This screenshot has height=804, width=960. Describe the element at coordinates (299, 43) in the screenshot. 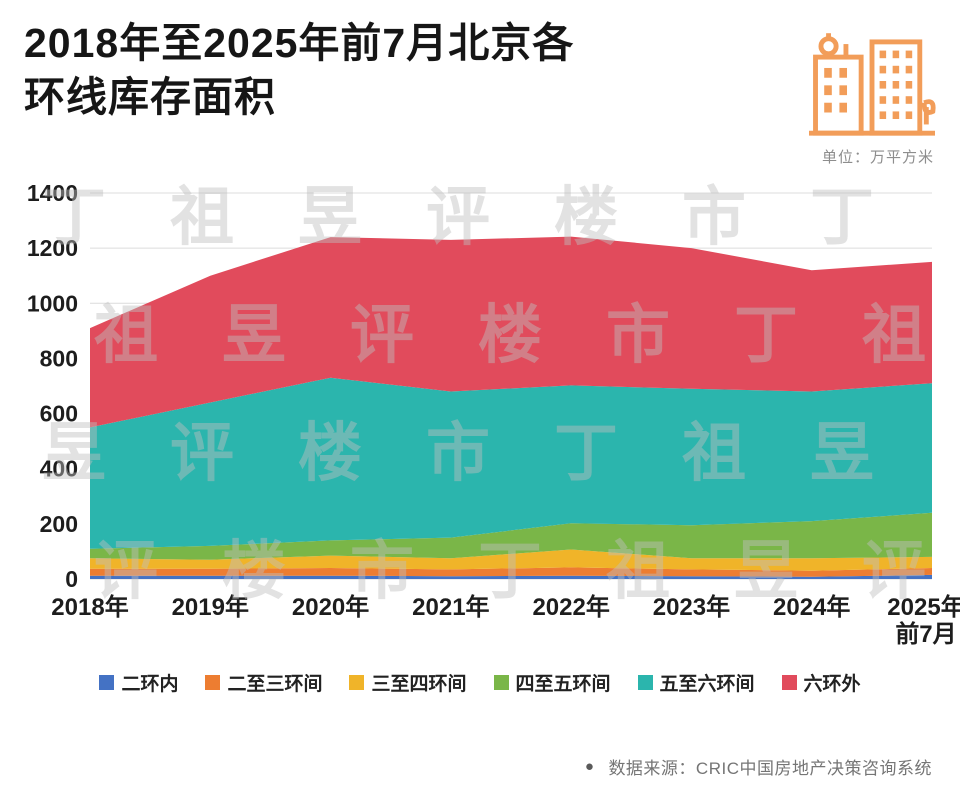

I see `page-title-line1: 2018年至2025年前7月北京各` at that location.